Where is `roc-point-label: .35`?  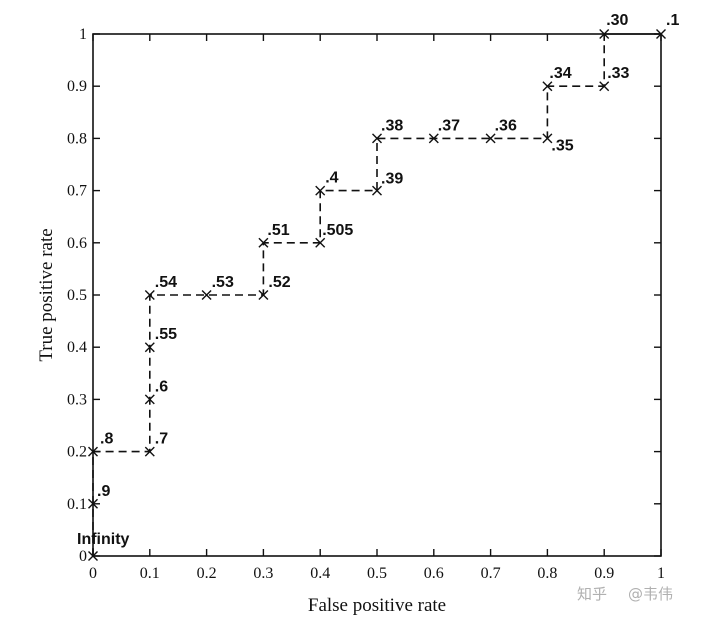
roc-point-label: .35 is located at coordinates (562, 145).